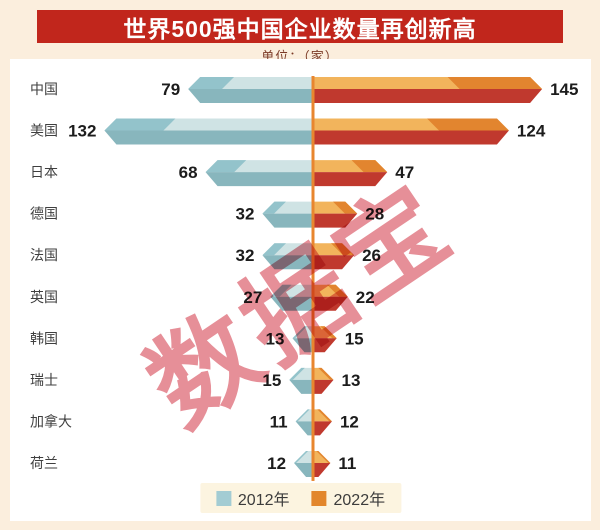 Image resolution: width=600 pixels, height=530 pixels. Describe the element at coordinates (44, 297) in the screenshot. I see `country-label: 英国` at that location.